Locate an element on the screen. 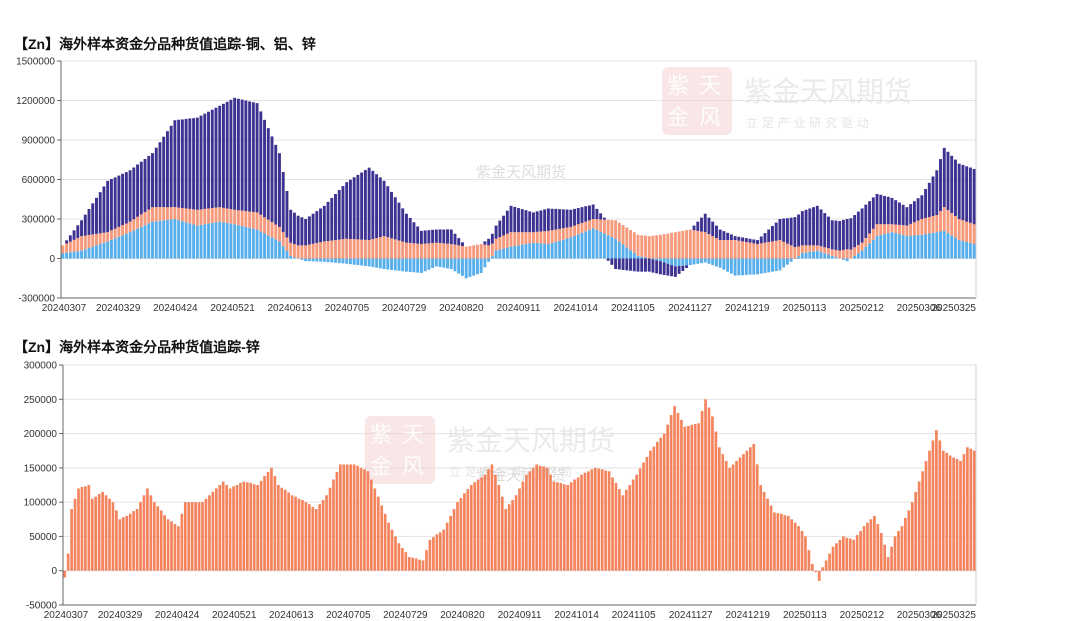  y-tick-label: -50000 is located at coordinates (42, 606).